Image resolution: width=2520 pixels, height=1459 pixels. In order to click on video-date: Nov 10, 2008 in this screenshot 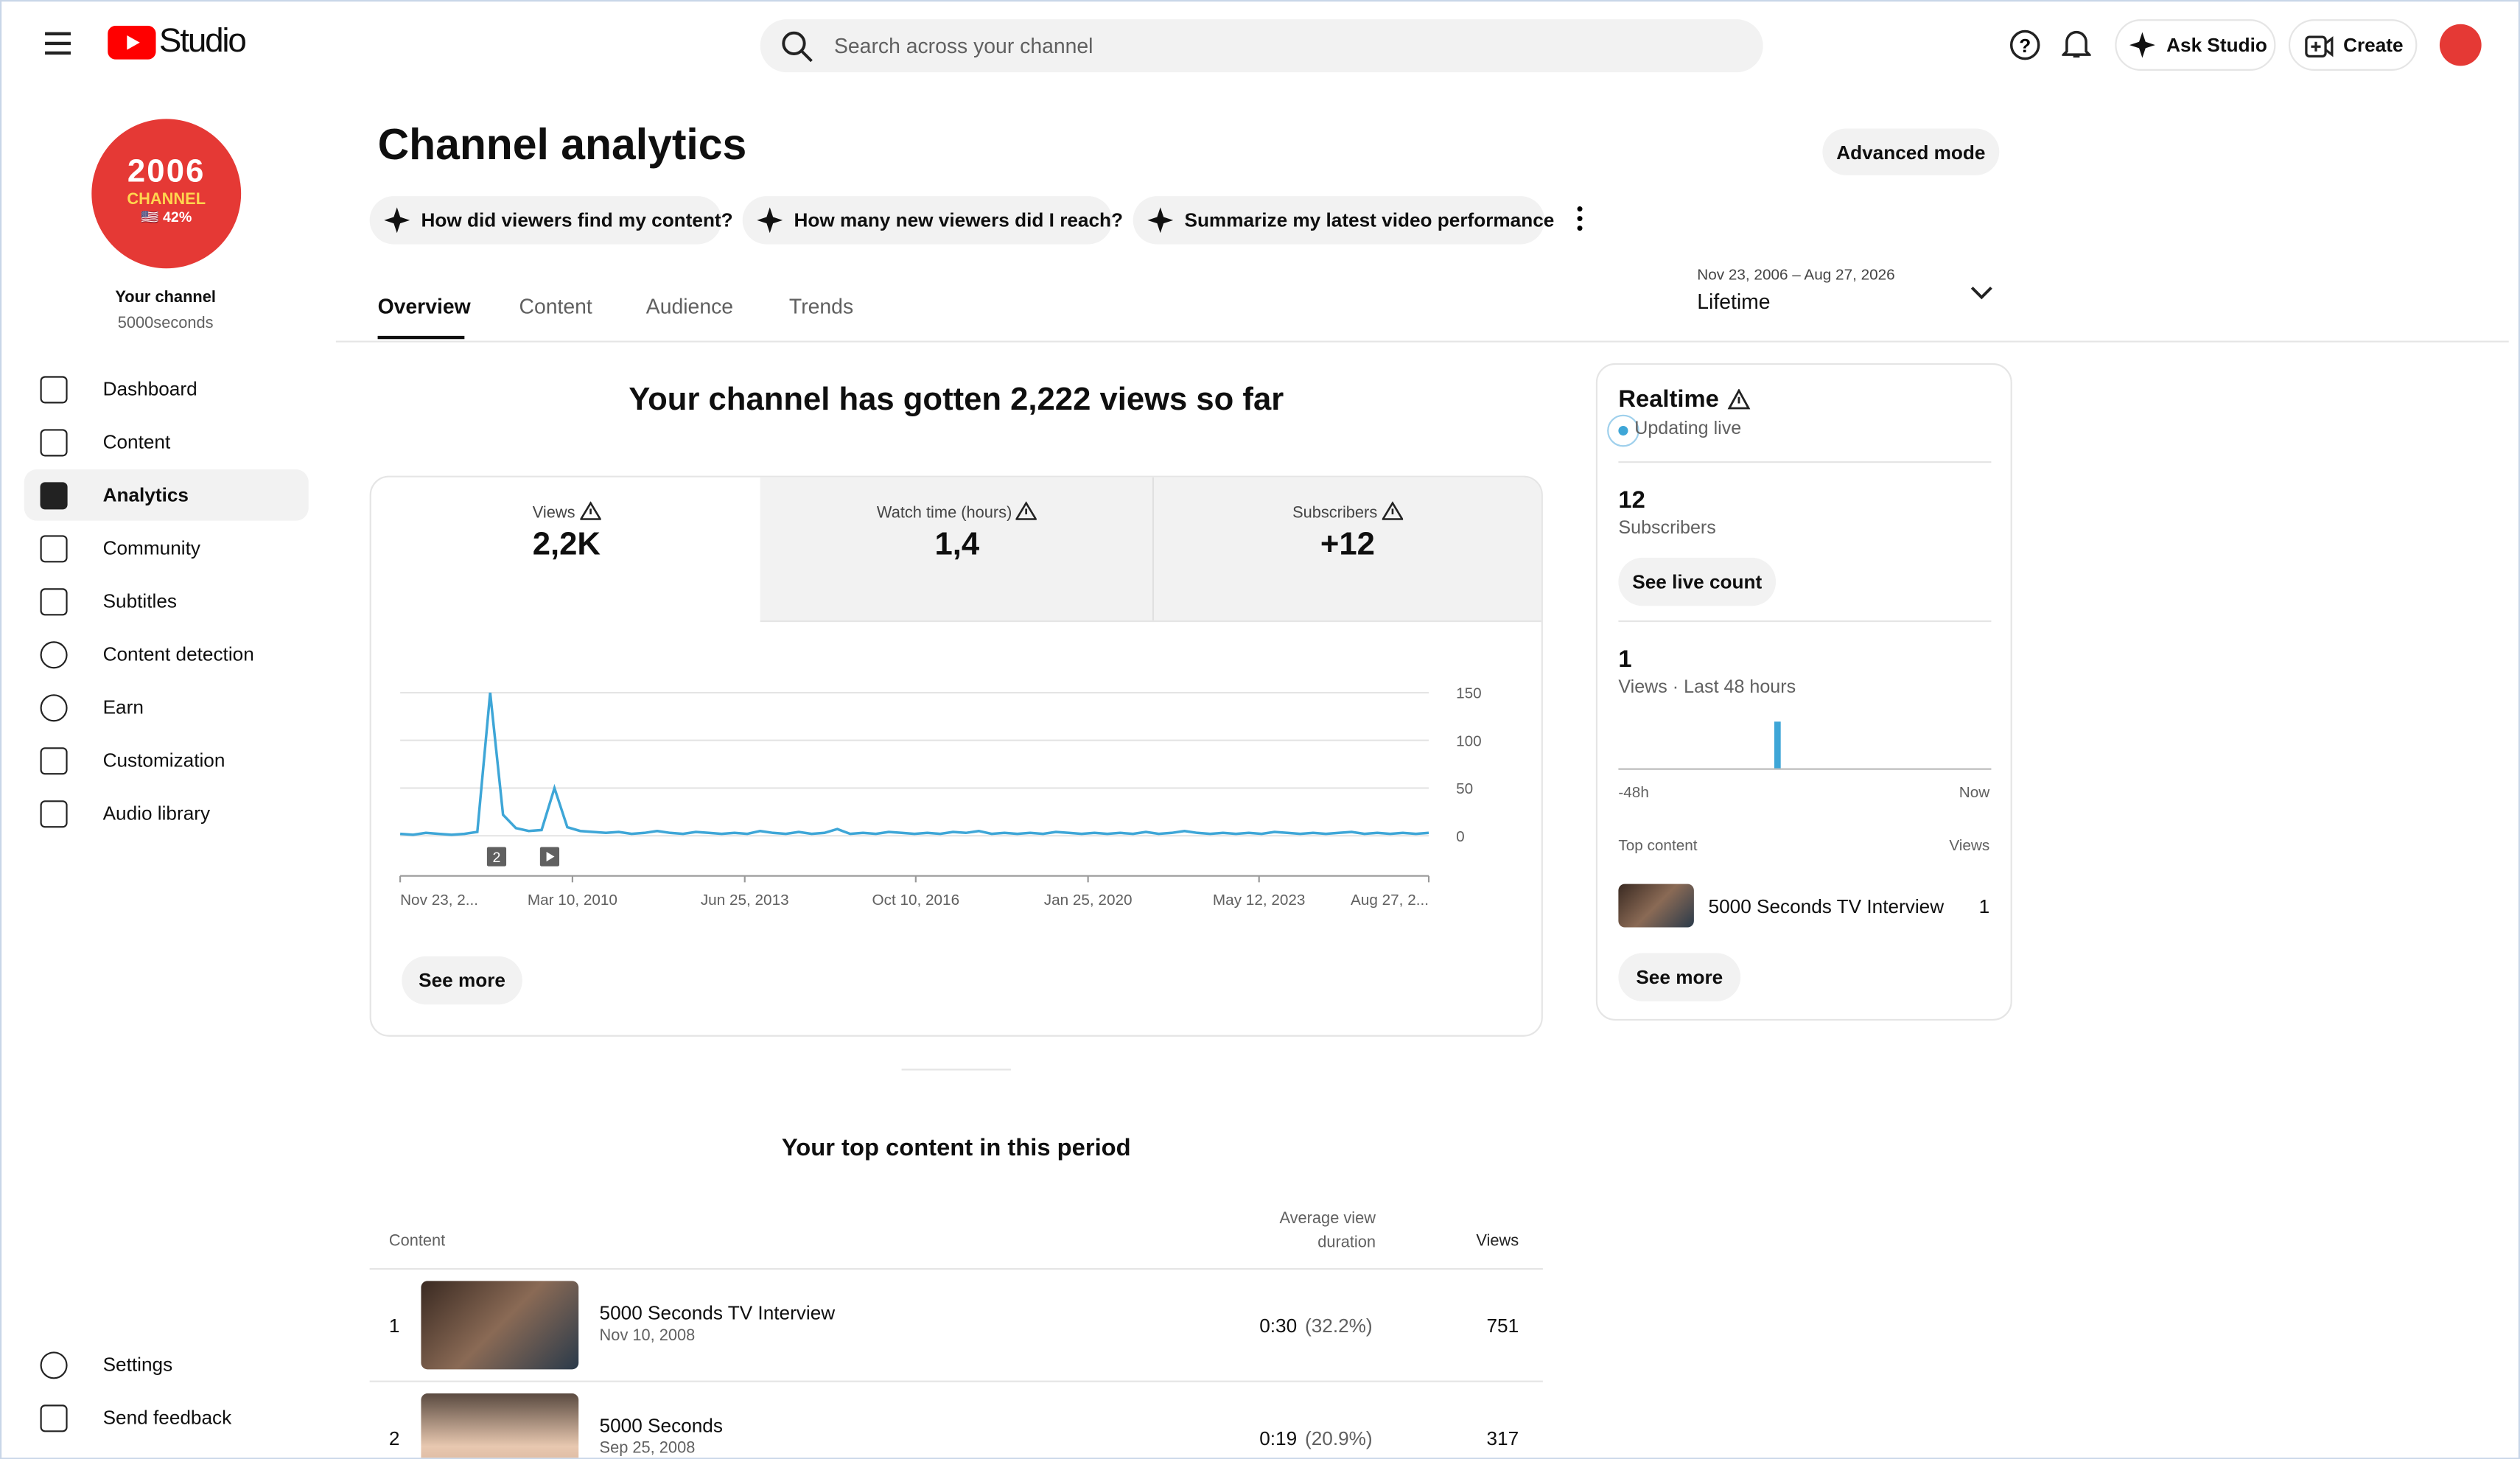, I will do `click(647, 1336)`.